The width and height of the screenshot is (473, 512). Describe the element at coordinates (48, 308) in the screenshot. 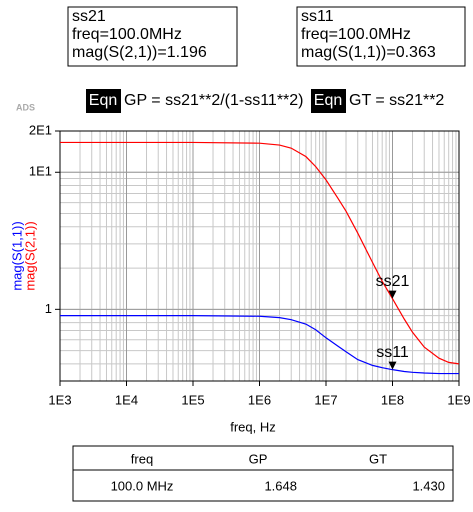

I see `y-tick-label: 1` at that location.